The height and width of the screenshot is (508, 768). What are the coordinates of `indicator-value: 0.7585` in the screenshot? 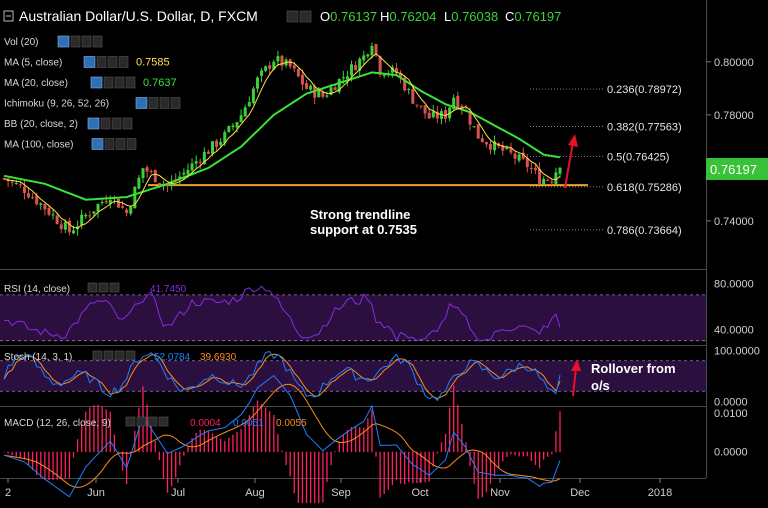 It's located at (153, 63).